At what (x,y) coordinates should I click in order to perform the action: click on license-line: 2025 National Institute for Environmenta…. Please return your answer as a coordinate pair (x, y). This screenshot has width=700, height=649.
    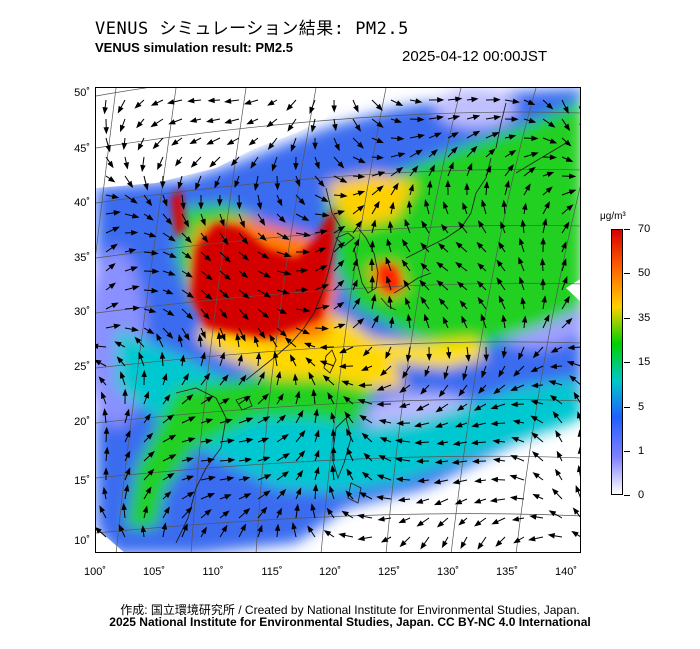
    Looking at the image, I should click on (350, 622).